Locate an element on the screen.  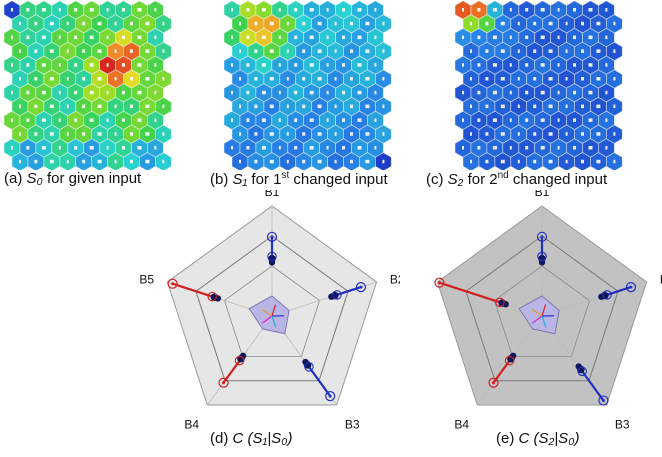
radar-segment is located at coordinates (617, 291).